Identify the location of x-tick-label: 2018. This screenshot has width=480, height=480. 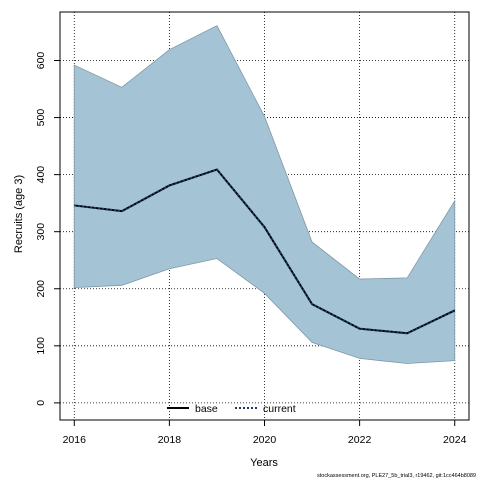
(170, 440).